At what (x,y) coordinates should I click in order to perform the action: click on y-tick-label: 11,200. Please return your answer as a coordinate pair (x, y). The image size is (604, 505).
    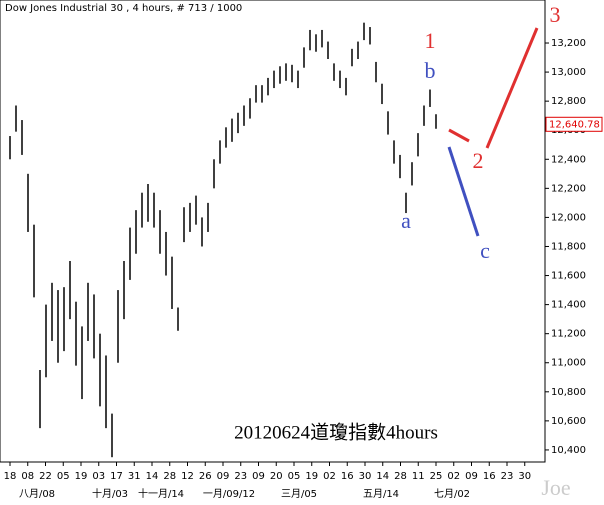
    Looking at the image, I should click on (568, 334).